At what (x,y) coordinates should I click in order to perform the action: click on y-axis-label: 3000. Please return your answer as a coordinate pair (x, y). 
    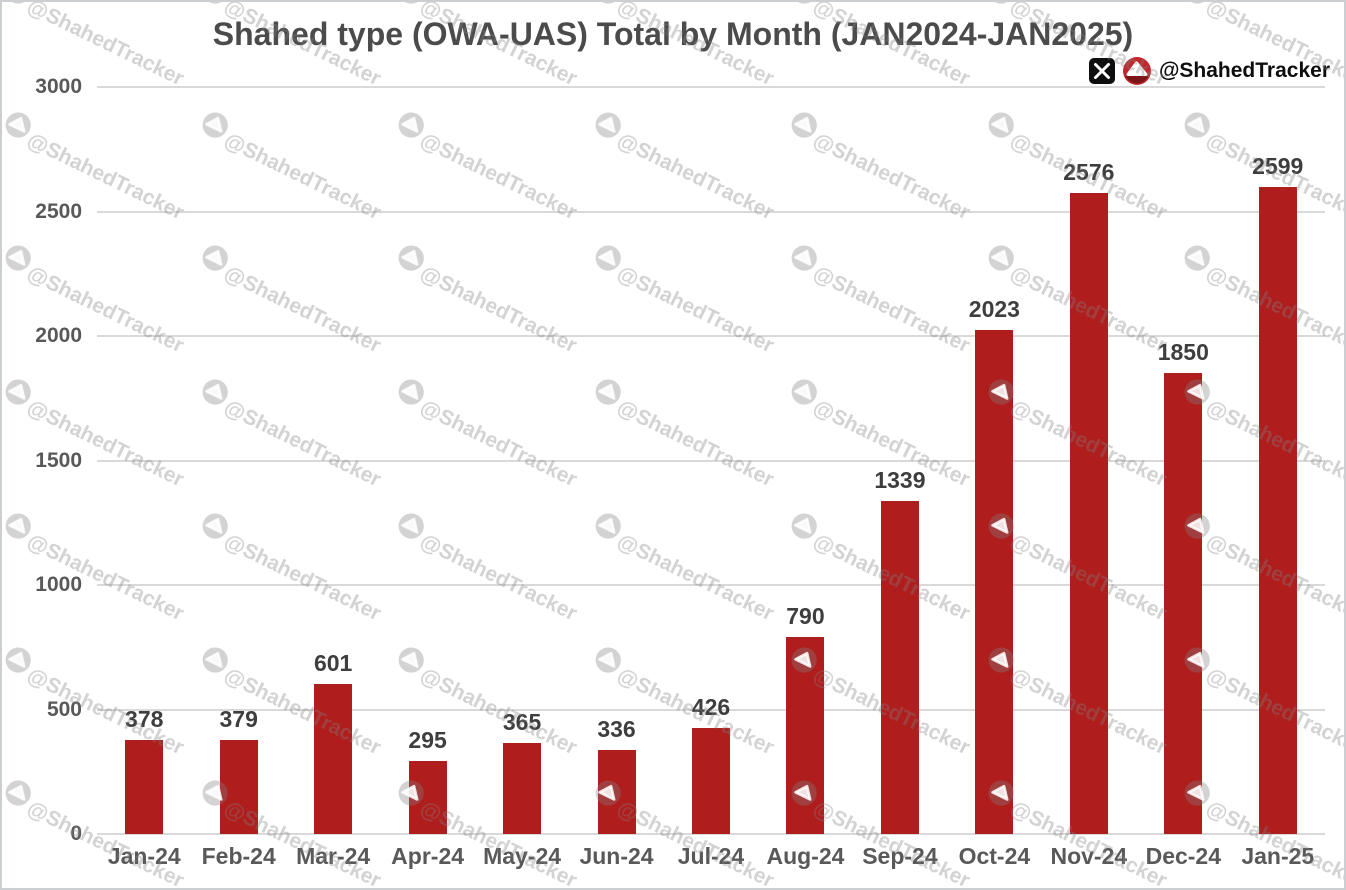
    Looking at the image, I should click on (58, 86).